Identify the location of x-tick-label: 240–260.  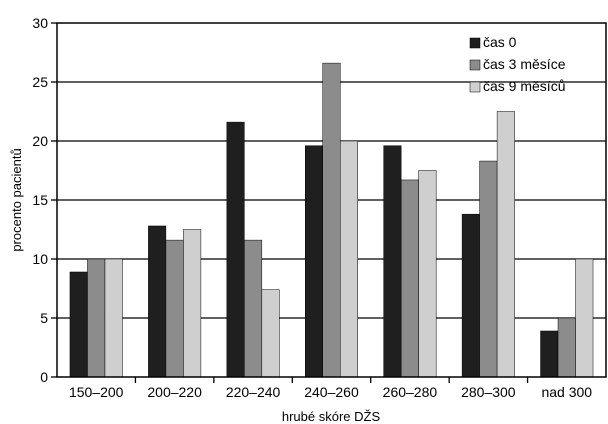
(331, 392).